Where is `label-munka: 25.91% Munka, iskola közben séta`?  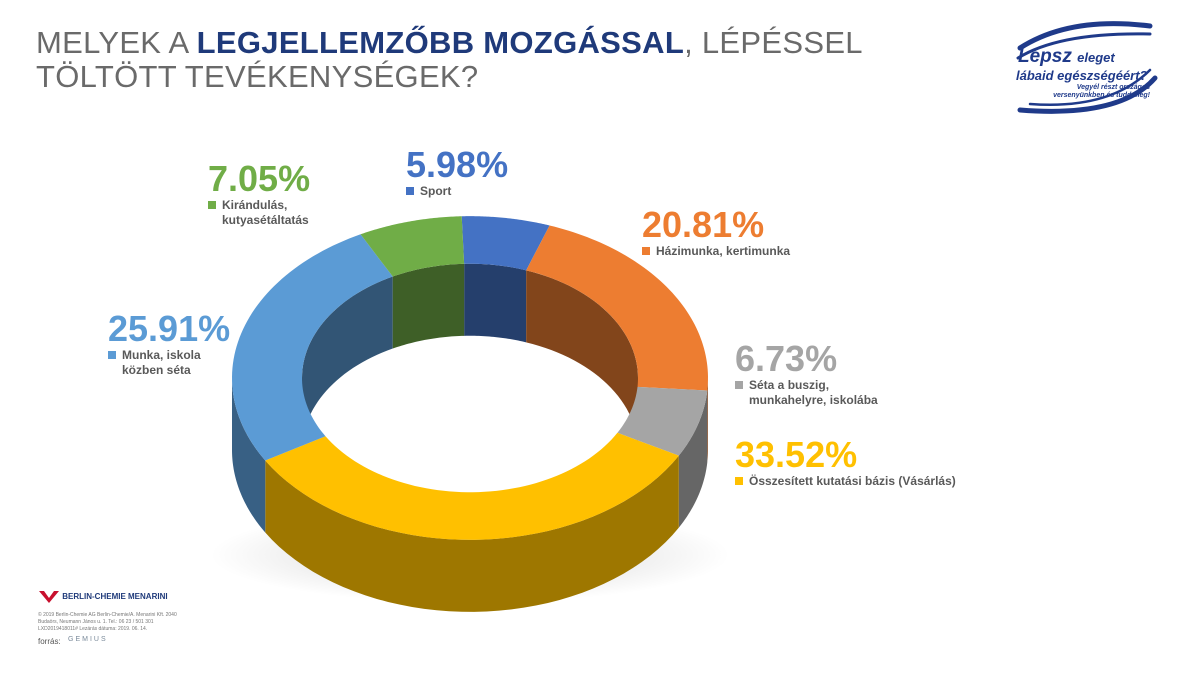 label-munka: 25.91% Munka, iskola közben séta is located at coordinates (169, 344).